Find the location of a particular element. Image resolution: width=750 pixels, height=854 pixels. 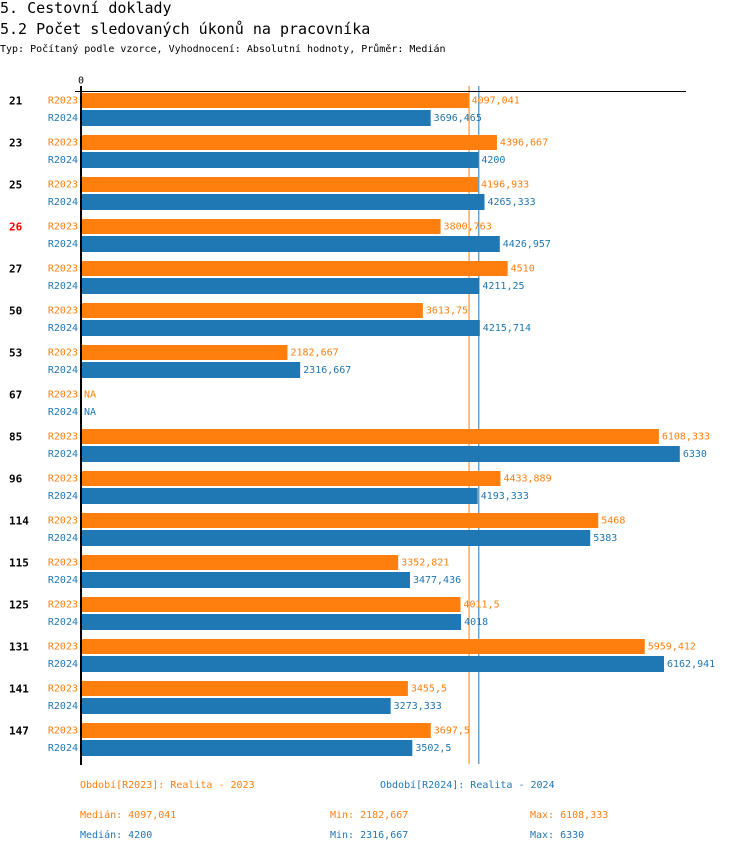

min-r2023: Min: 2182,667 is located at coordinates (369, 815).